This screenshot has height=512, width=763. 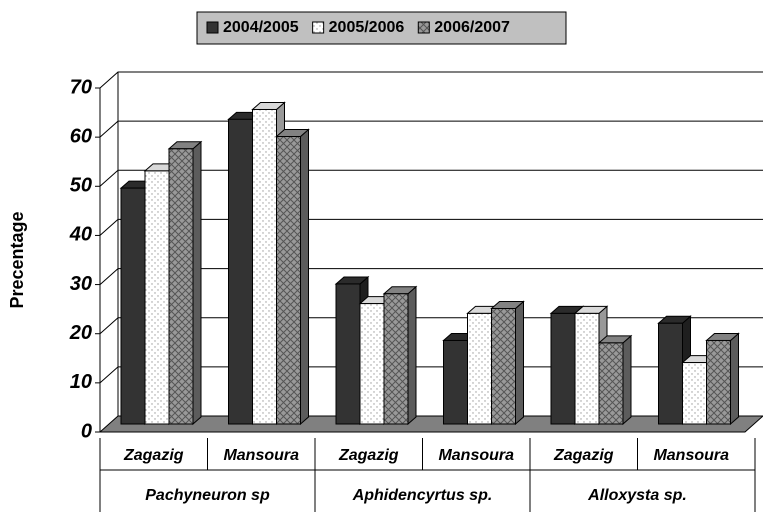 What do you see at coordinates (637, 495) in the screenshot?
I see `group-label: Alloxysta sp.` at bounding box center [637, 495].